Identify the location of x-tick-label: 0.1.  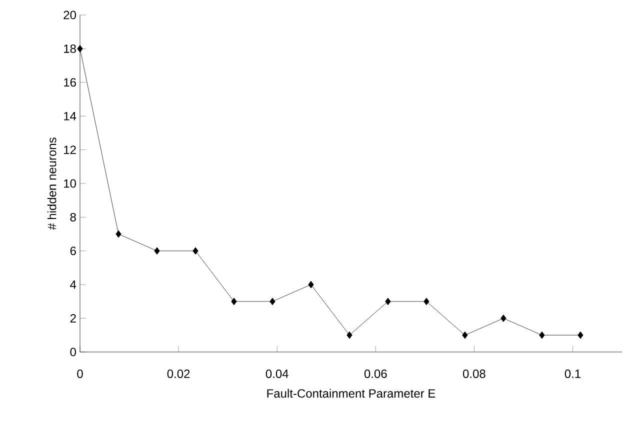
(572, 374).